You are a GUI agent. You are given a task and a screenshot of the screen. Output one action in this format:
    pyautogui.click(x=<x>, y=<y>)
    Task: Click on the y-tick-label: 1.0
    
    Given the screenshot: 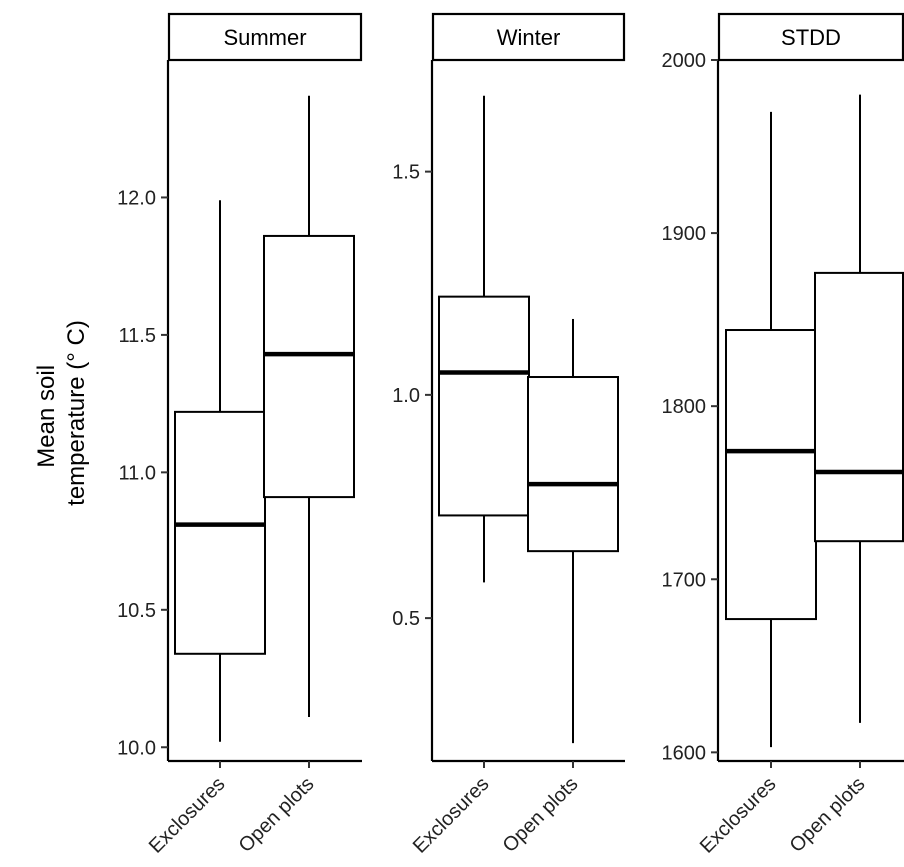 What is the action you would take?
    pyautogui.click(x=406, y=396)
    